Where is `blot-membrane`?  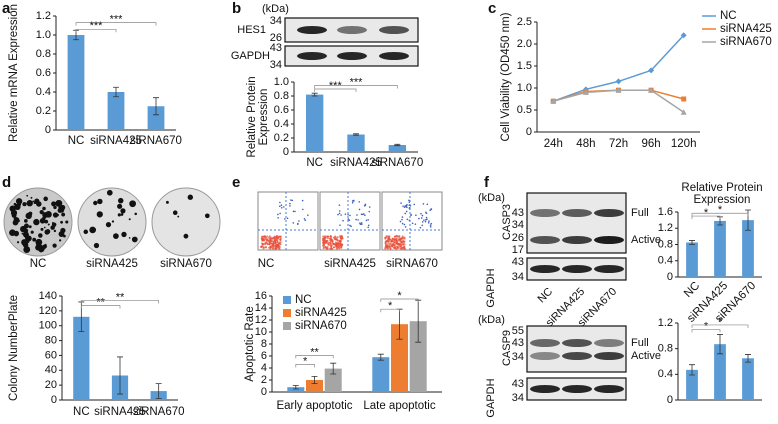
blot-membrane is located at coordinates (576, 223).